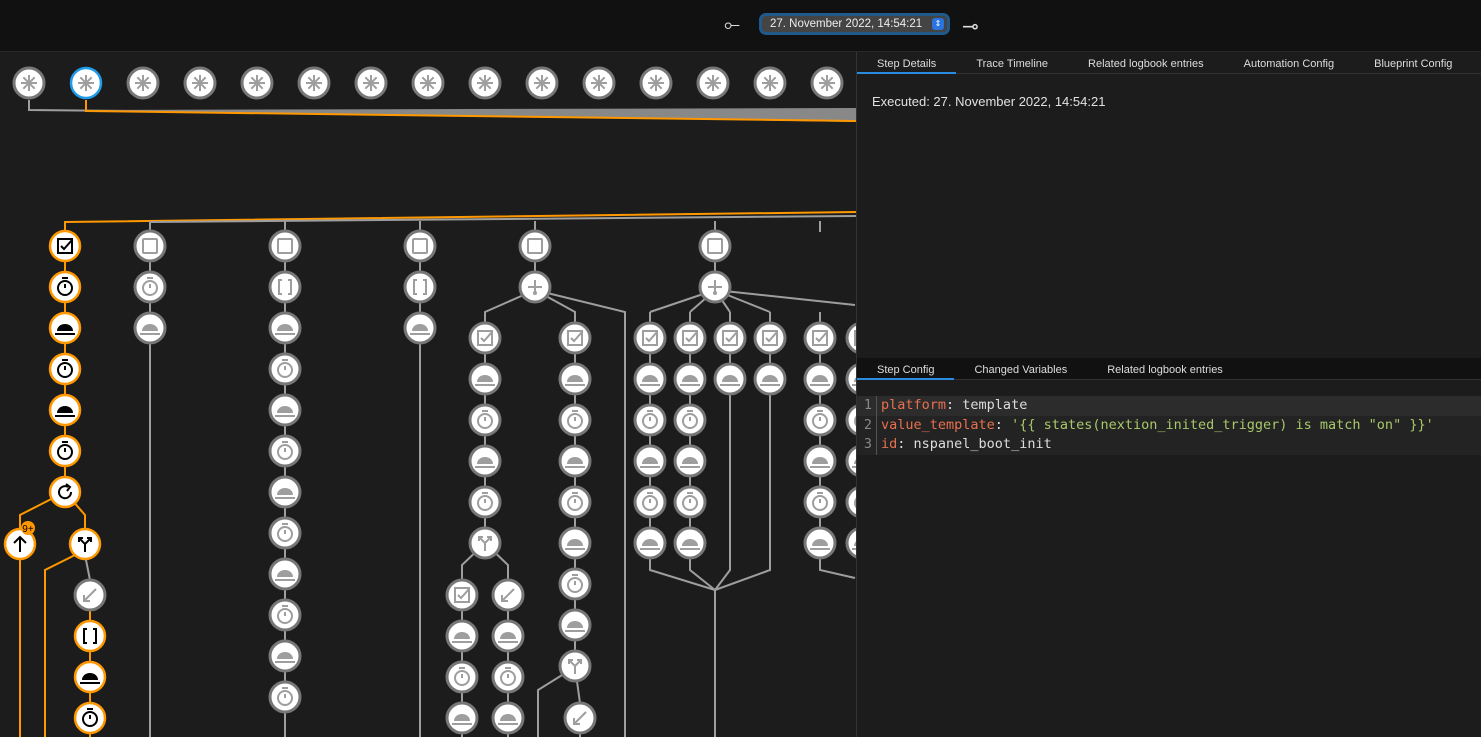 The image size is (1481, 737). Describe the element at coordinates (732, 25) in the screenshot. I see `previous-run-button: ⟜` at that location.